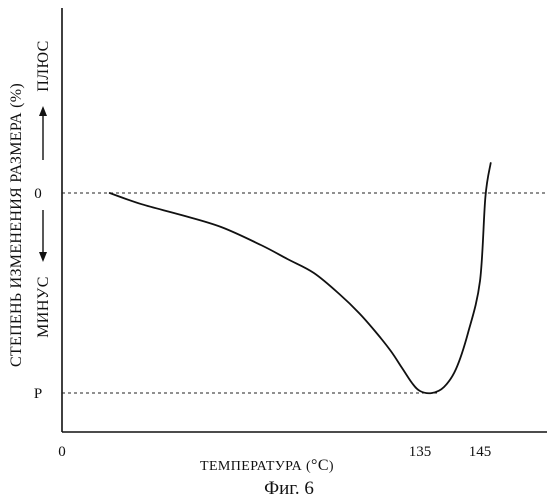 The image size is (552, 500). I want to click on y-plus-label: ПЛЮС, so click(43, 66).